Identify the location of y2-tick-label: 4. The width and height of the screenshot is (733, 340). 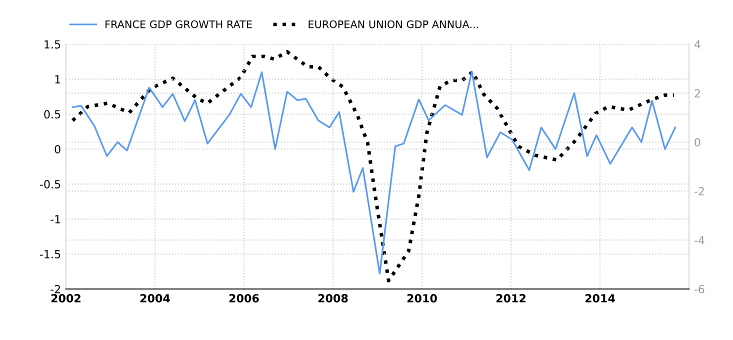
(697, 44).